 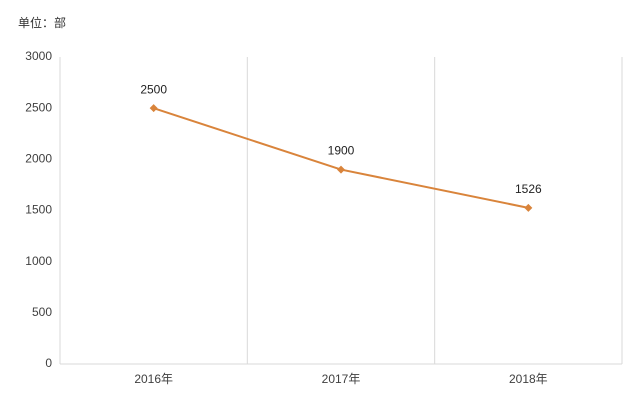 I want to click on line, so click(x=341, y=158).